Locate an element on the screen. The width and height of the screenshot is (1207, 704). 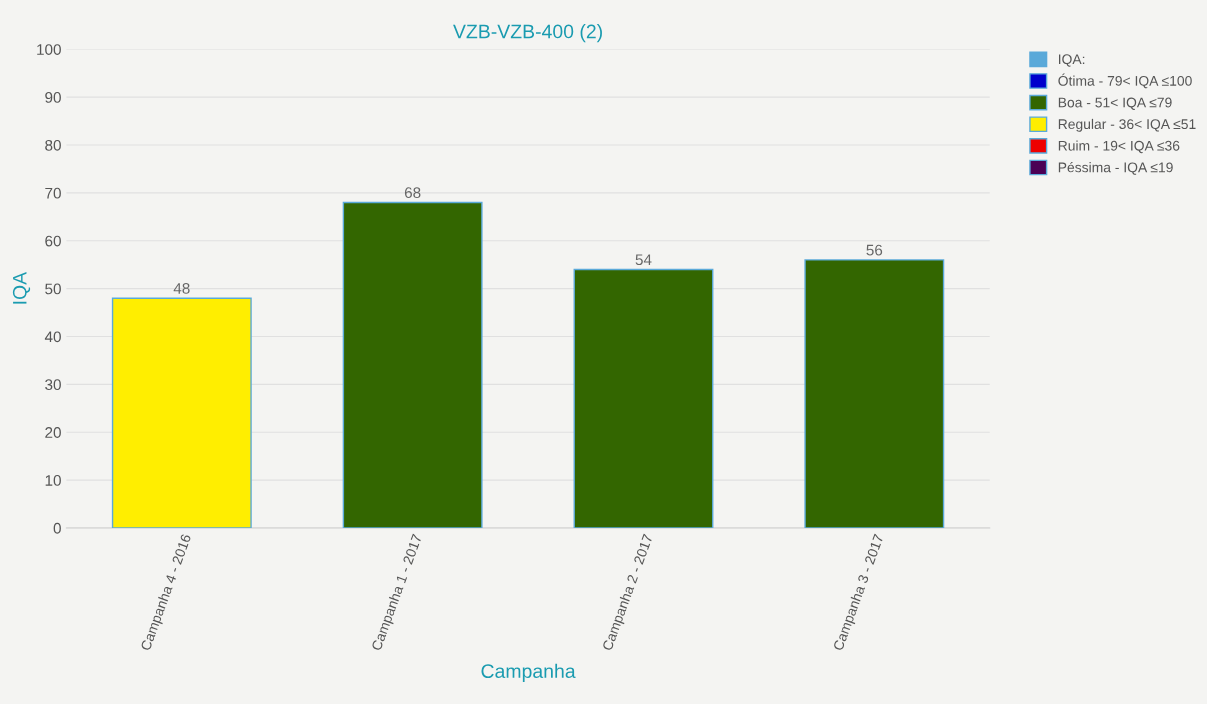
data-label: 48 is located at coordinates (181, 288).